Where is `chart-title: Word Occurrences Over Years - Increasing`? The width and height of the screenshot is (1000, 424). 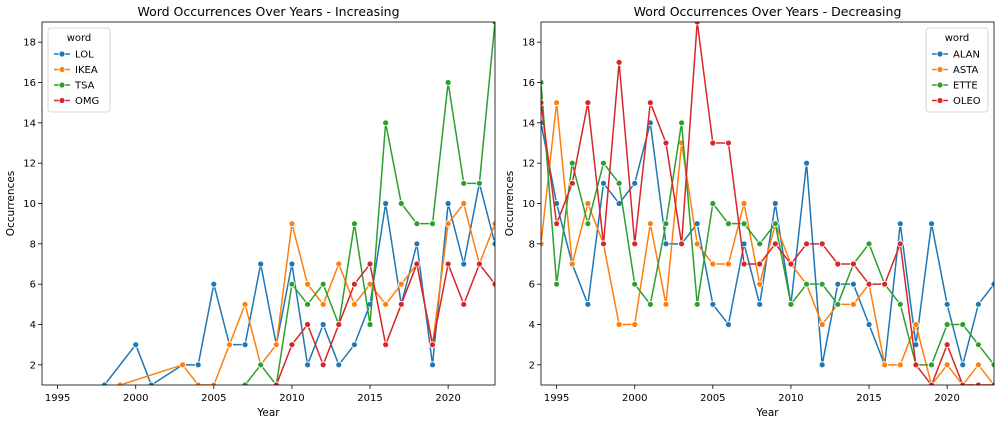 chart-title: Word Occurrences Over Years - Increasing is located at coordinates (268, 11).